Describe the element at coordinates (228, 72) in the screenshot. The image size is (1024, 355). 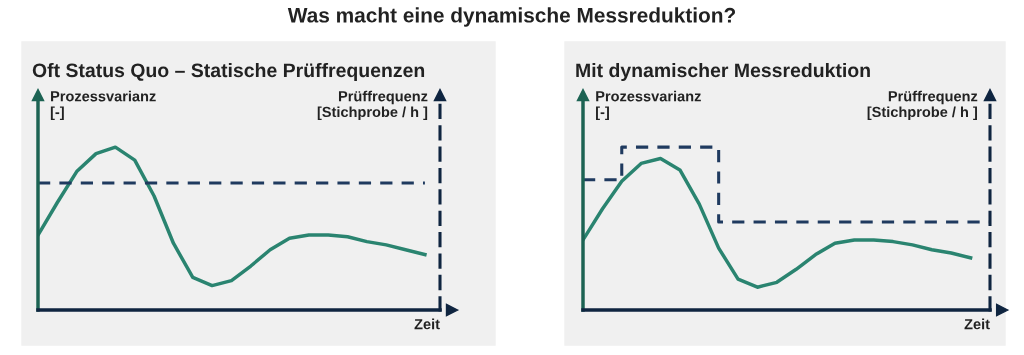
I see `chart-title: Oft Status Quo – Statische Prüffrequenzen` at that location.